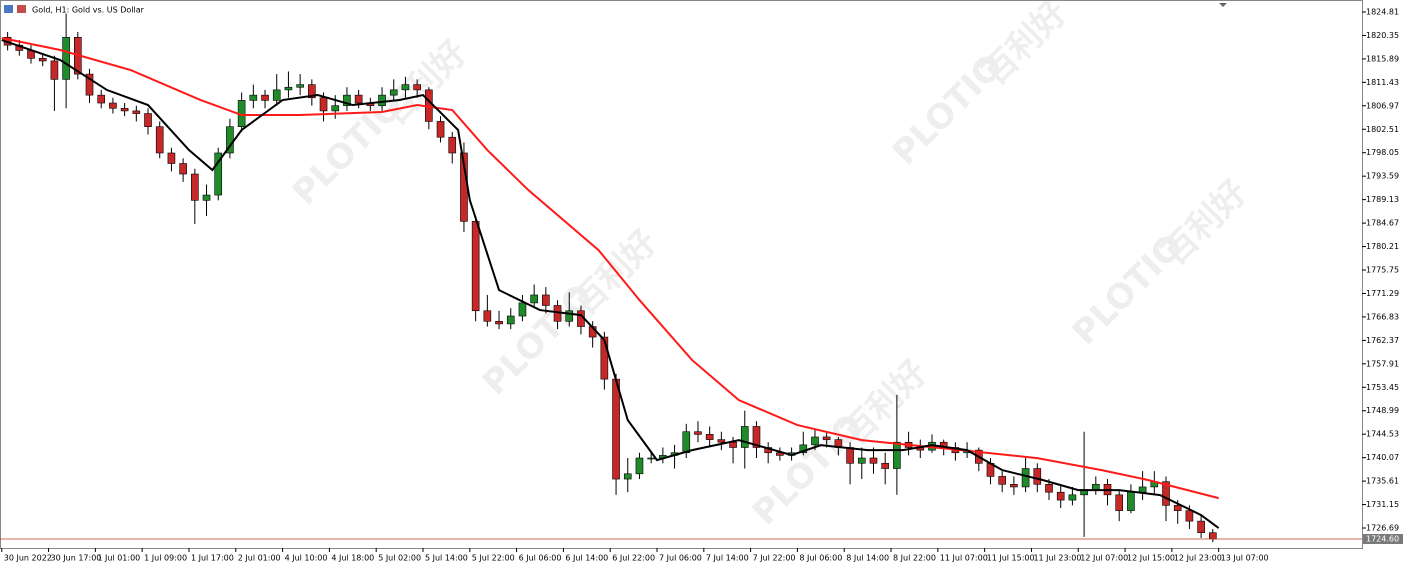 This screenshot has height=571, width=1406. Describe the element at coordinates (1382, 457) in the screenshot. I see `y-tick-label: 1740.07` at that location.